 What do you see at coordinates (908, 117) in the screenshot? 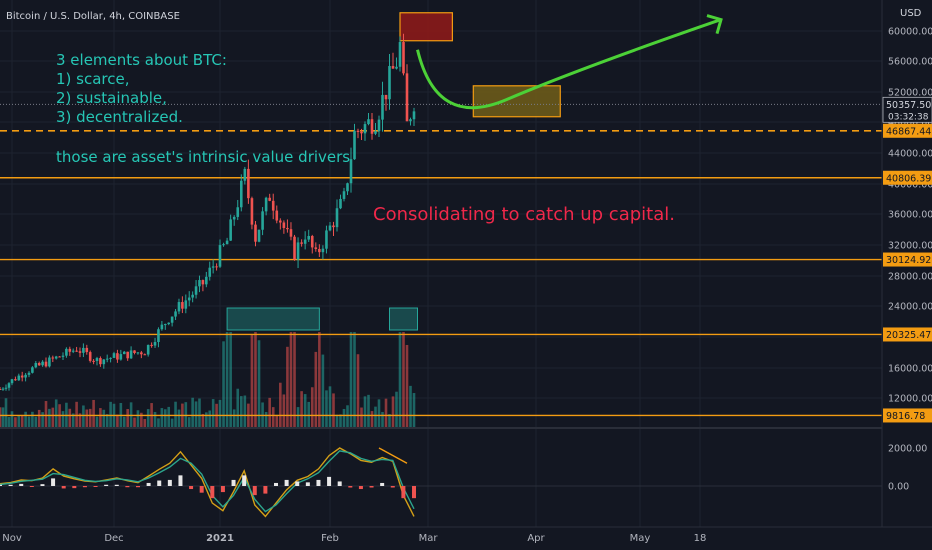
I see `countdown-label: 03:32:38` at bounding box center [908, 117].